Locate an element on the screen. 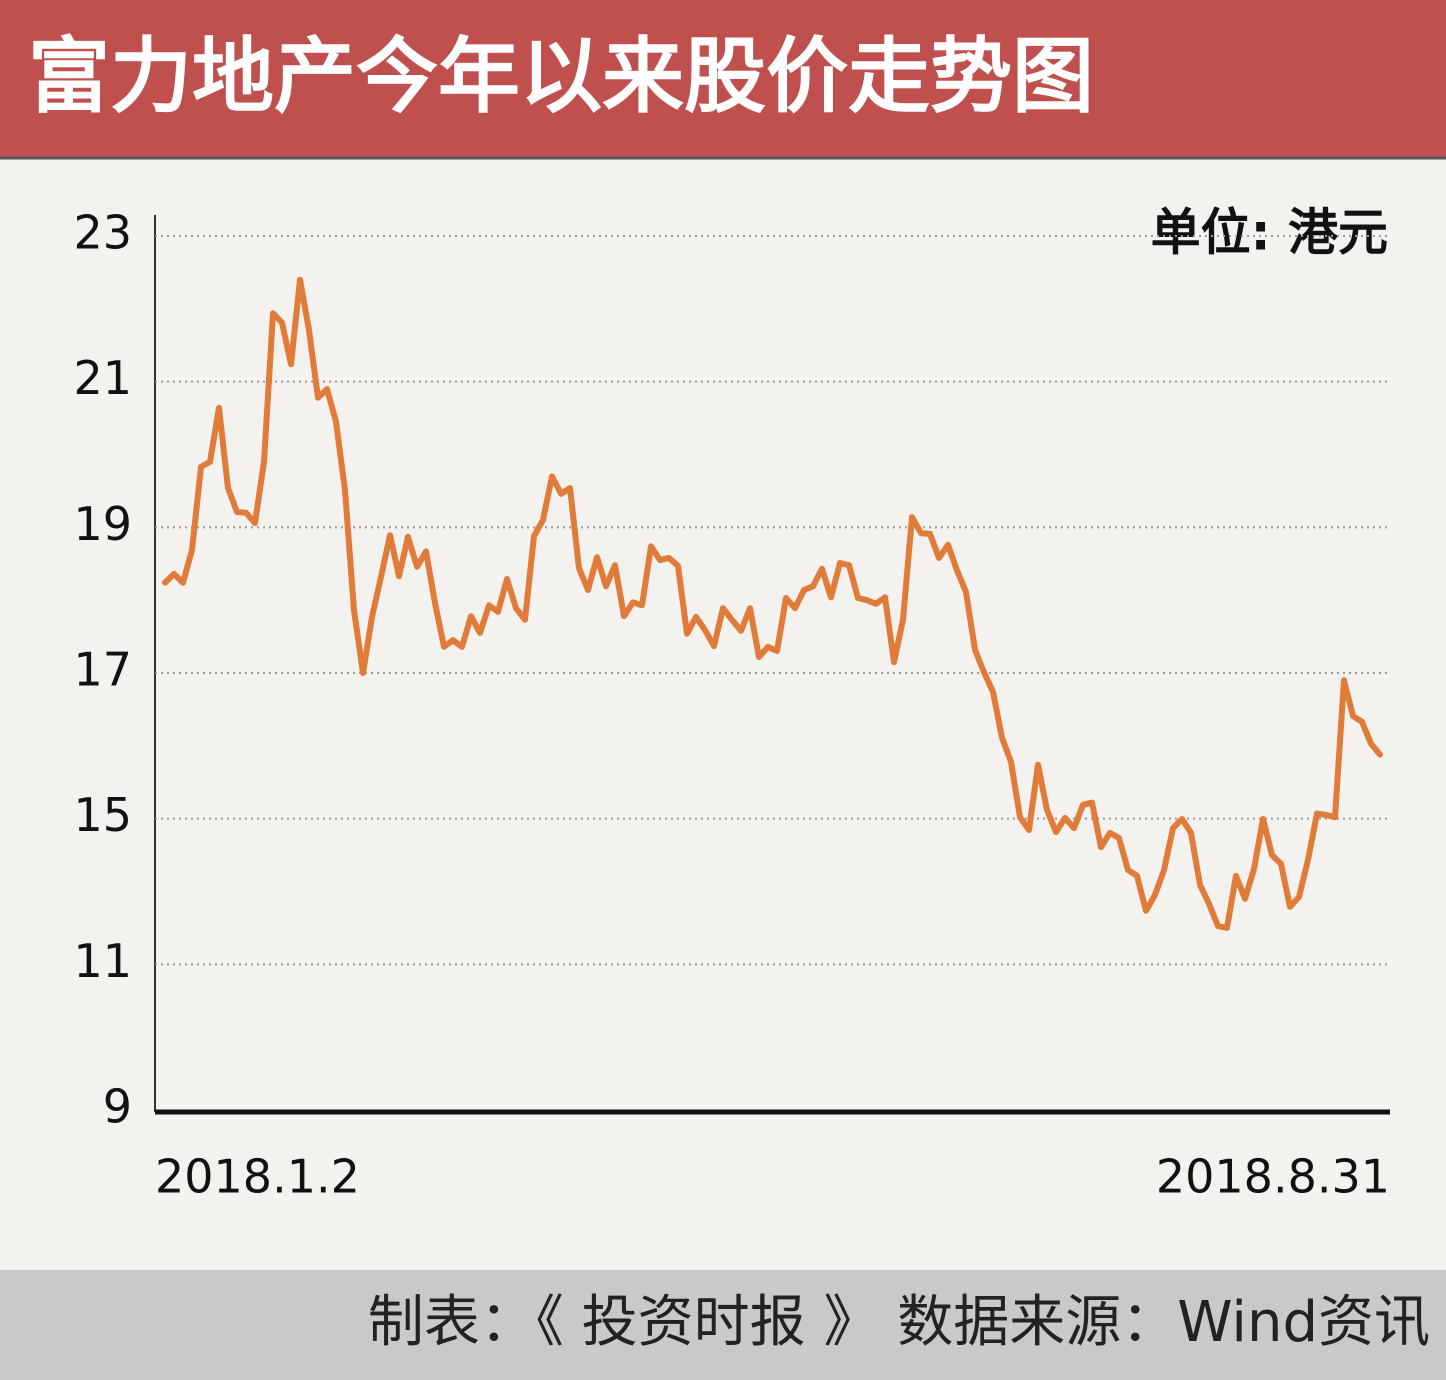 The width and height of the screenshot is (1446, 1380). chart-title: 富力地产今年以来股价走势图 is located at coordinates (561, 76).